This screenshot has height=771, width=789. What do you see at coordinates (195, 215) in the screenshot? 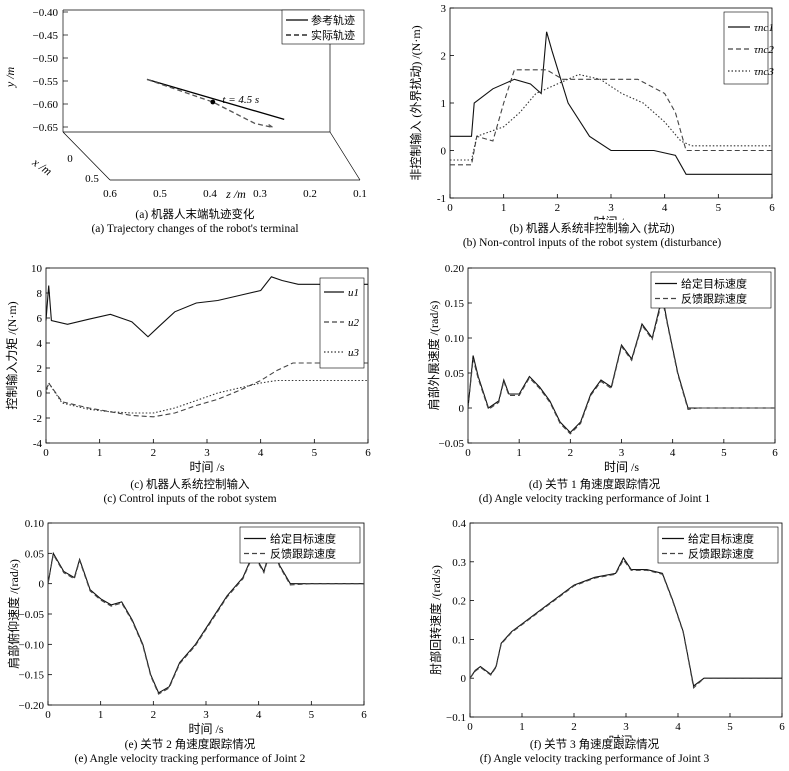
I see `caption-zh: (a) 机器人末端轨迹变化` at bounding box center [195, 215].